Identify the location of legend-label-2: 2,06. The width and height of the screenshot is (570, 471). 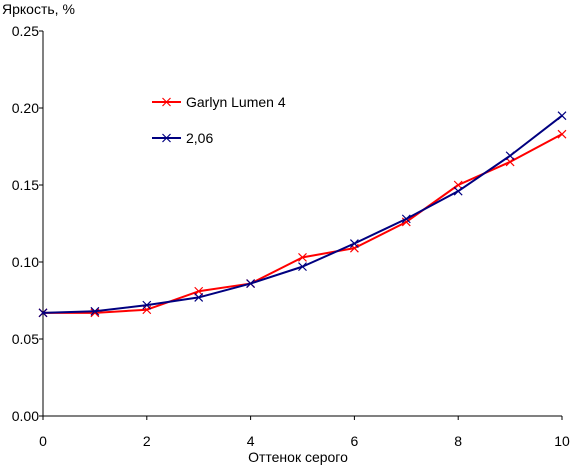
(199, 138).